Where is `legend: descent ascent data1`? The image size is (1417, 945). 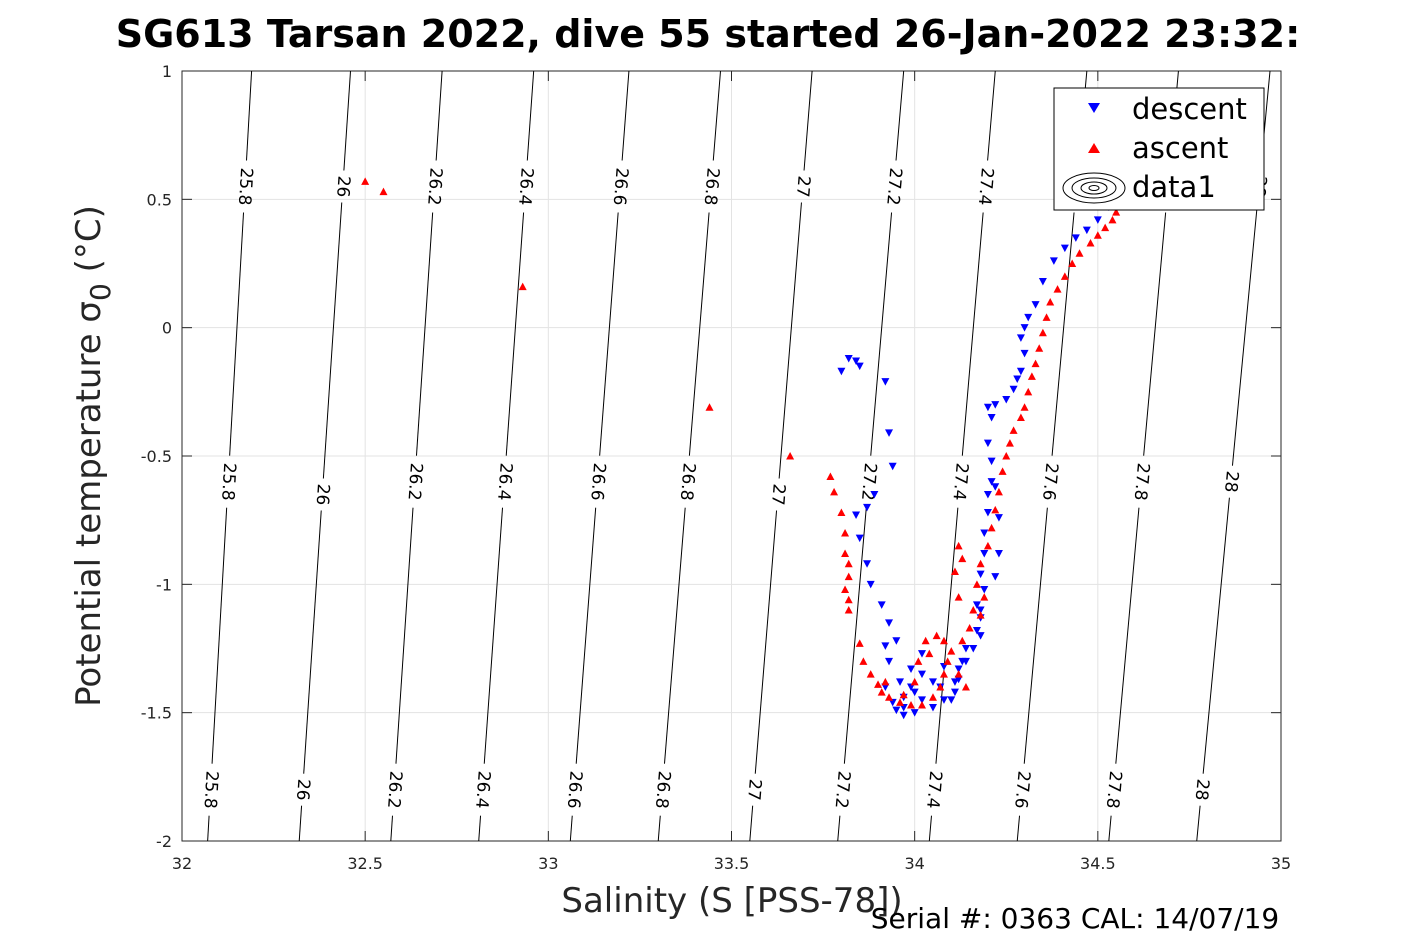
legend: descent ascent data1 is located at coordinates (1159, 149).